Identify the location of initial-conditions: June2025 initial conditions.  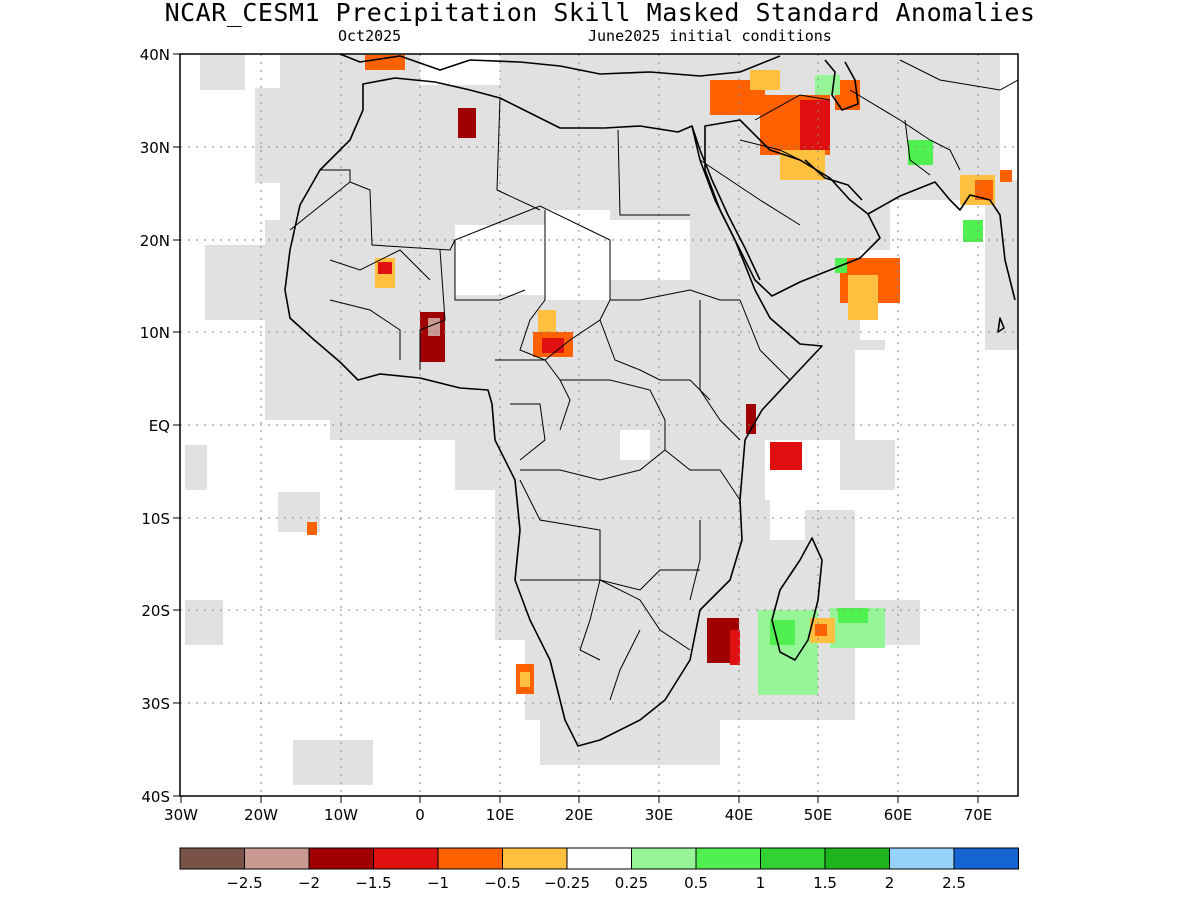
(710, 36).